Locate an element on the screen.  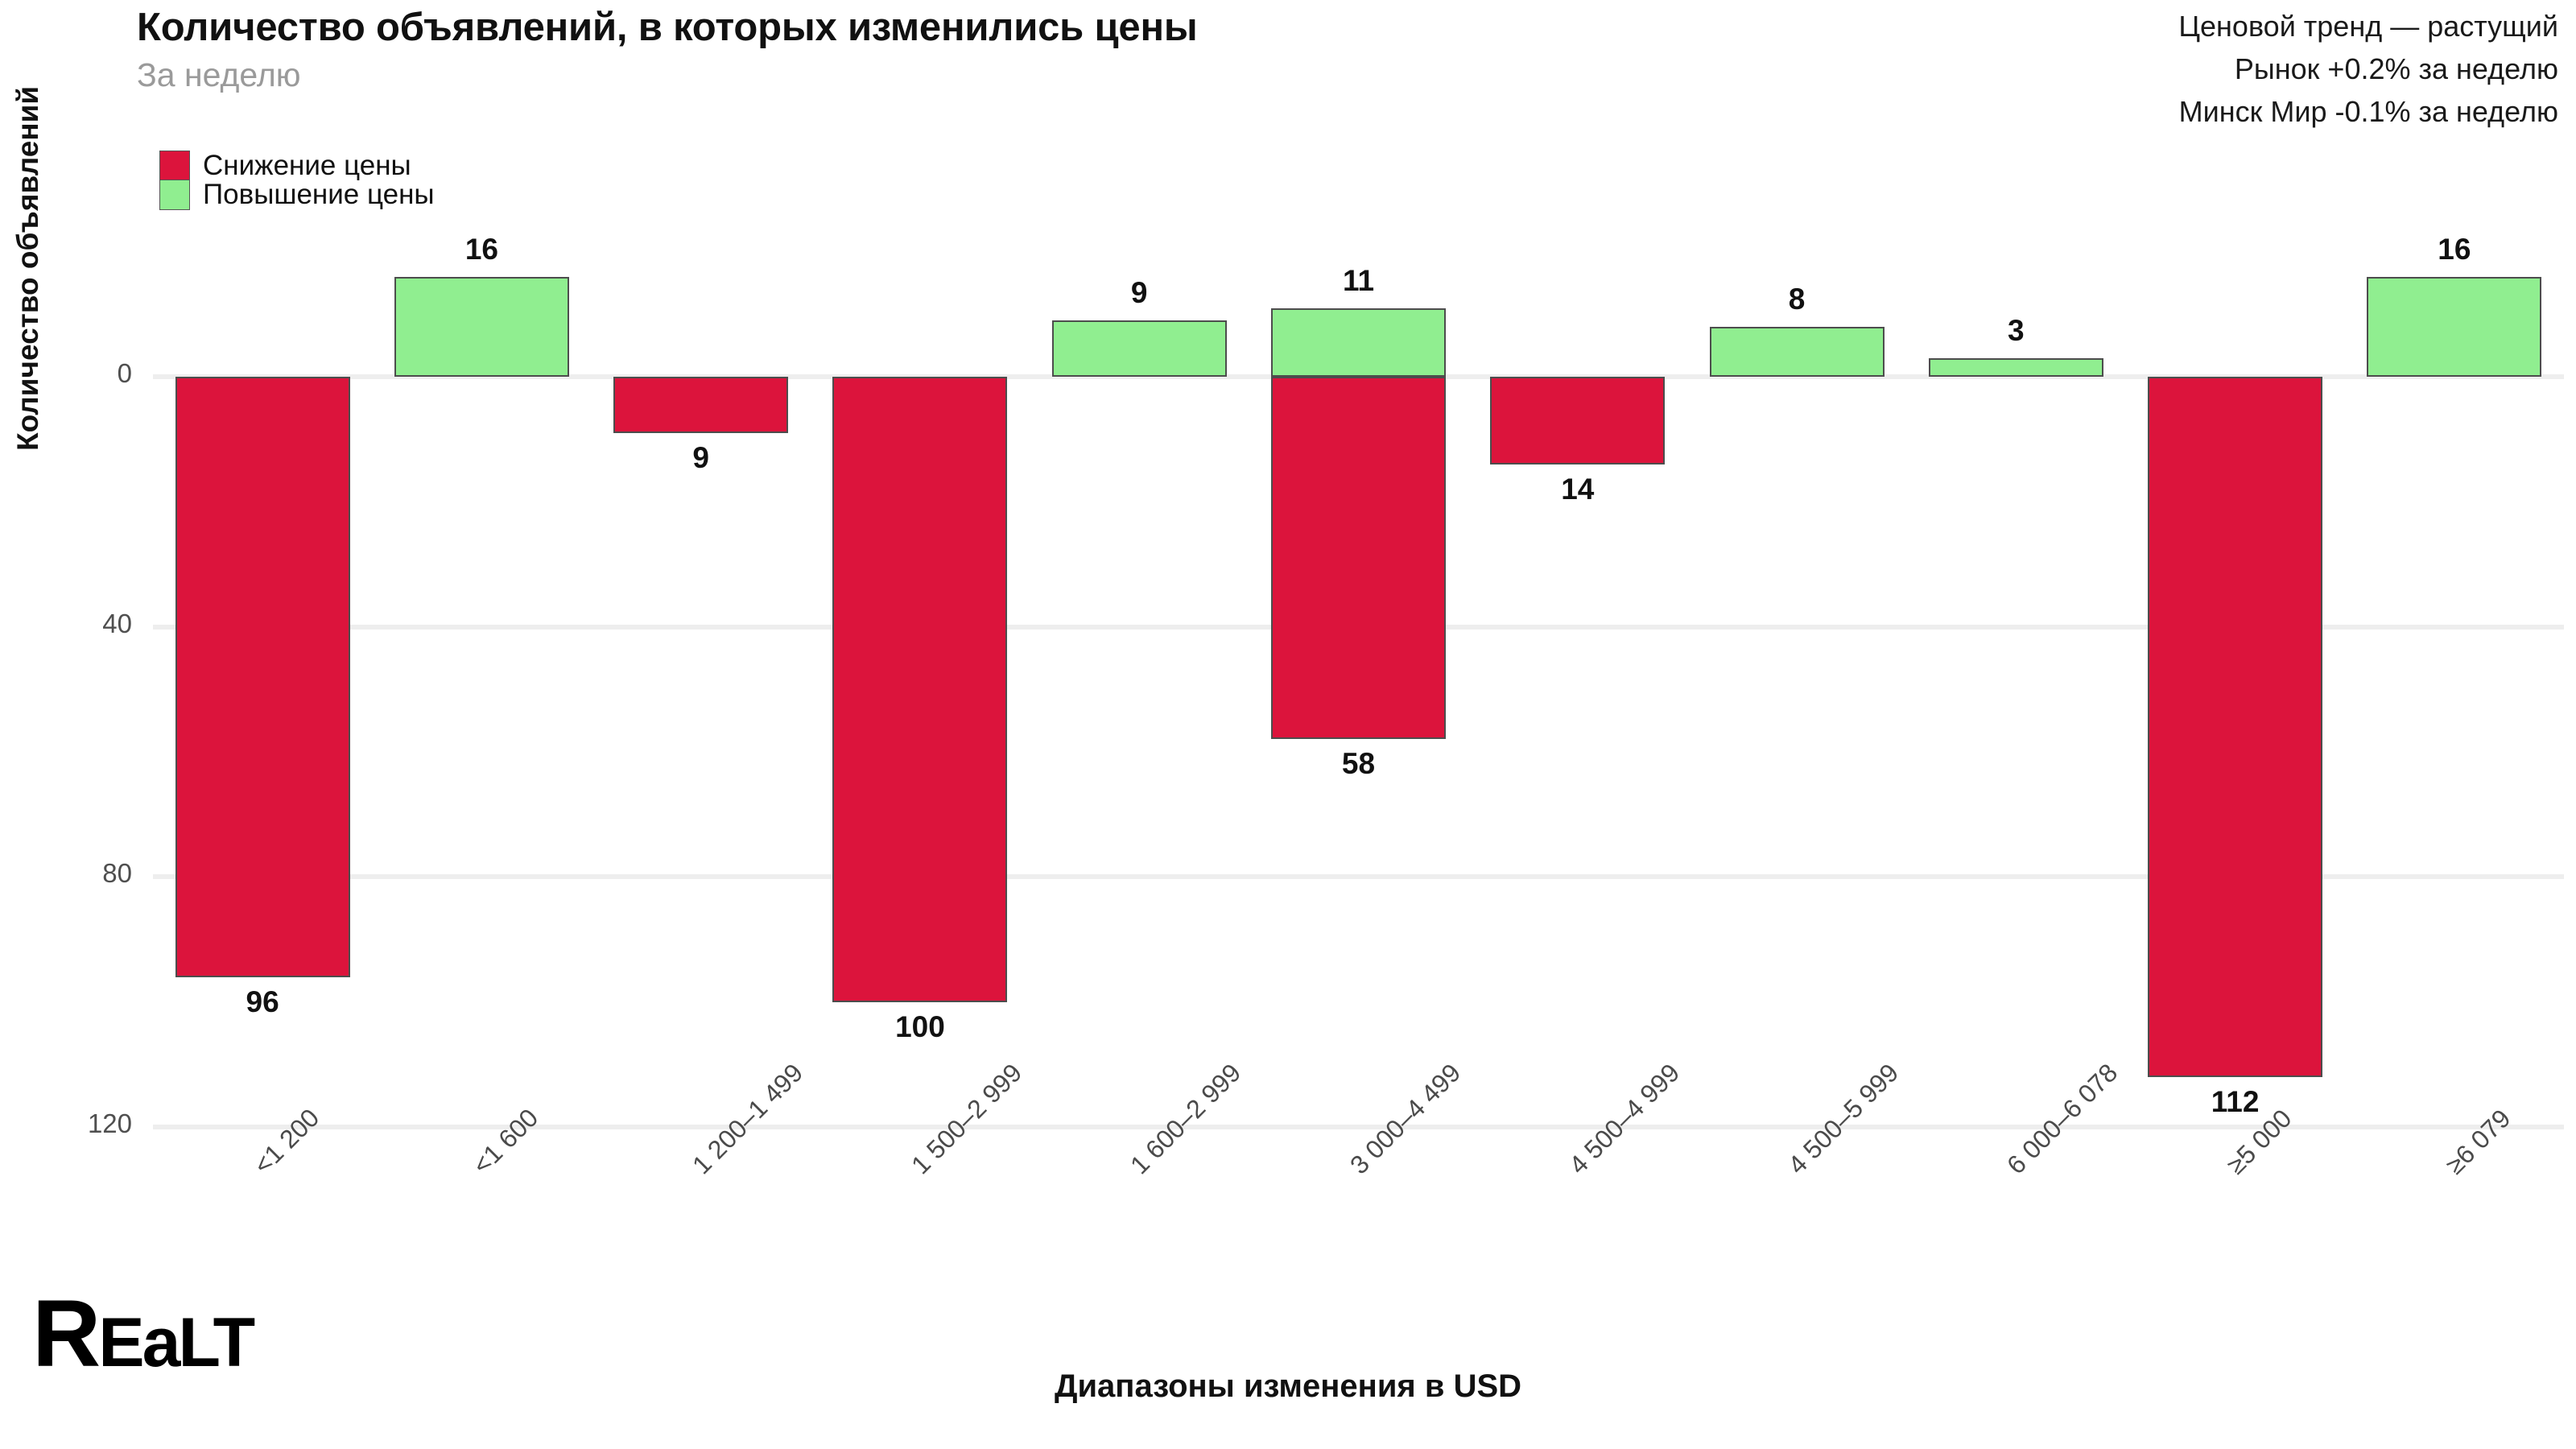
x-tick-2: 1 200–1 499 is located at coordinates (747, 1119).